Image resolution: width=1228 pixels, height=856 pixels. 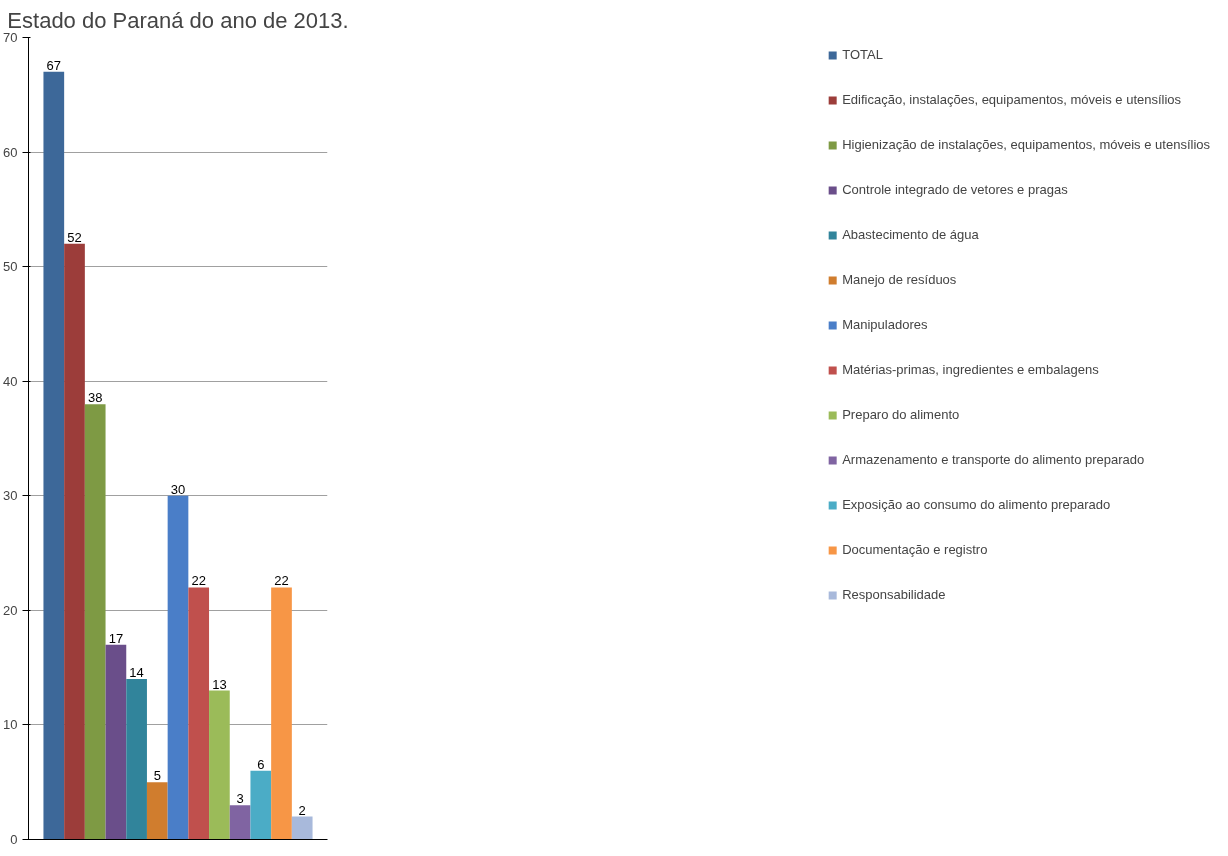 What do you see at coordinates (54, 65) in the screenshot?
I see `data-label: 67` at bounding box center [54, 65].